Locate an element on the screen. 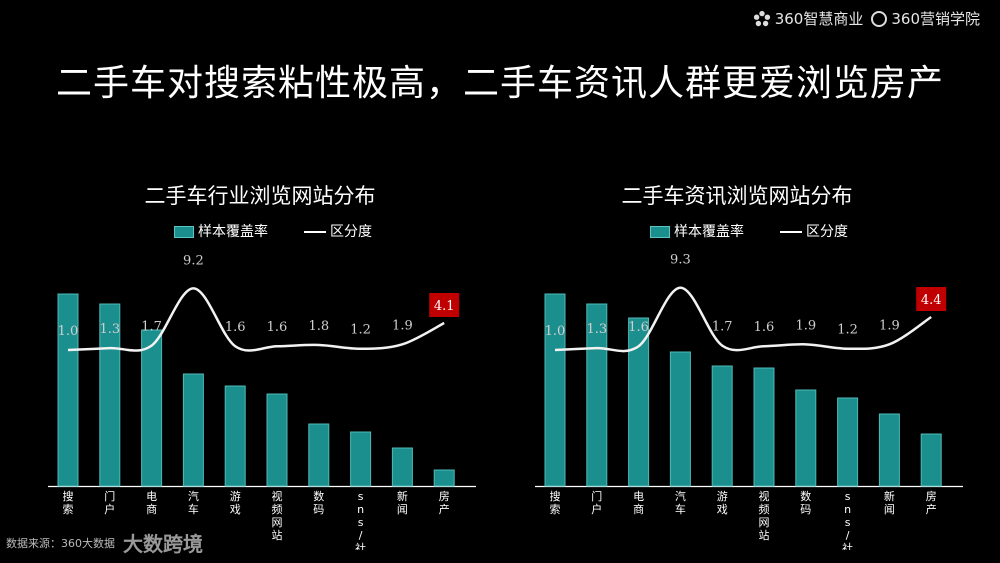  flower-icon is located at coordinates (761, 18).